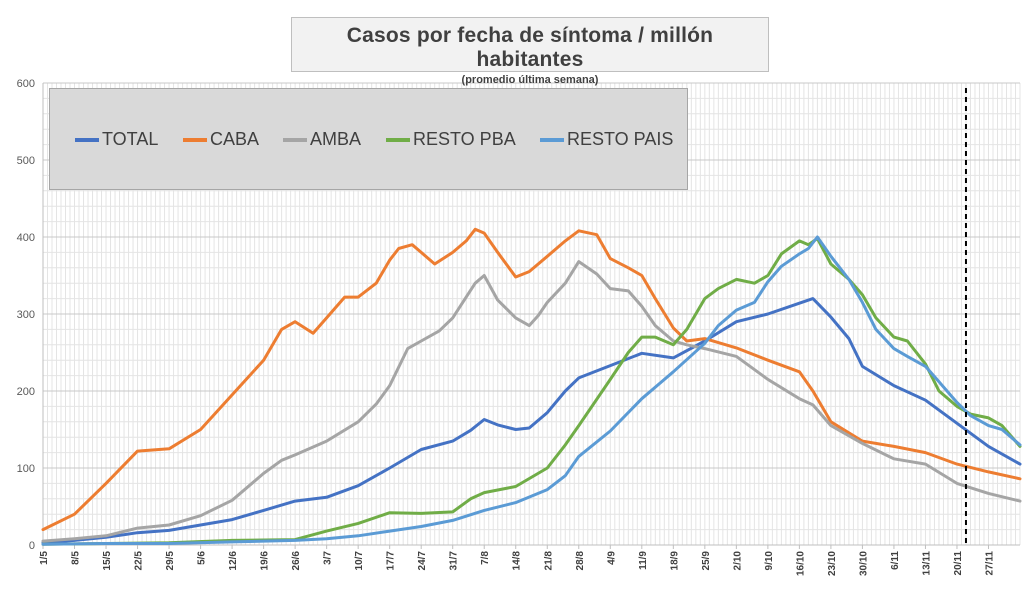  I want to click on x-tick-label: 16/10, so click(800, 563).